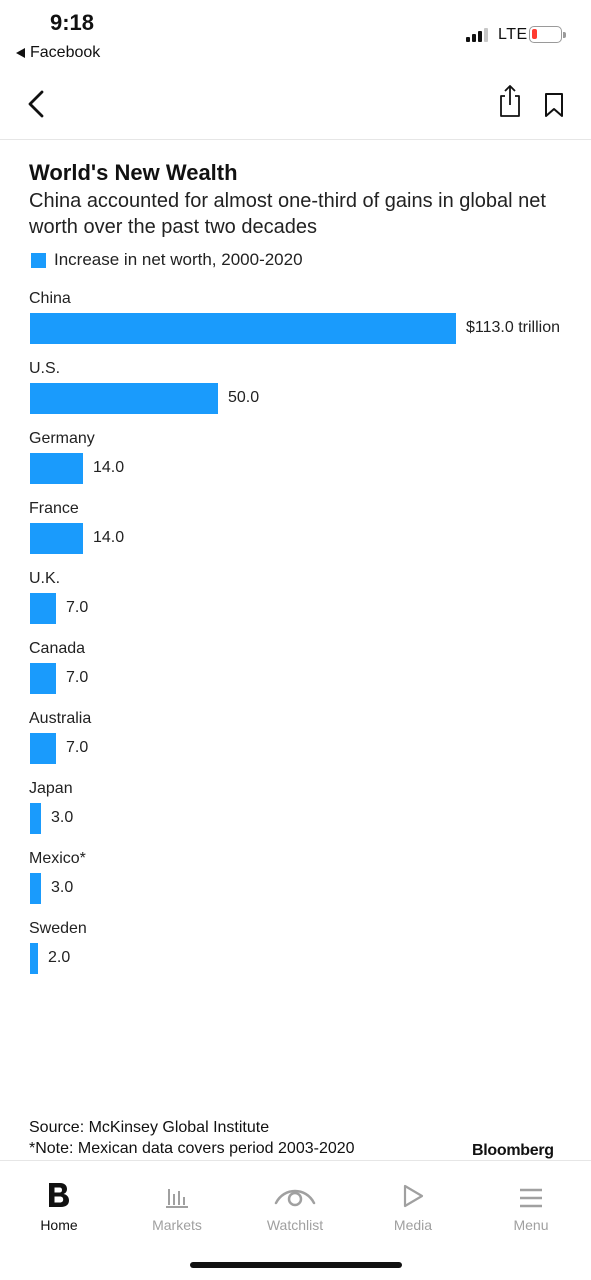  What do you see at coordinates (295, 1225) in the screenshot?
I see `tab-watchlist-label: Watchlist` at bounding box center [295, 1225].